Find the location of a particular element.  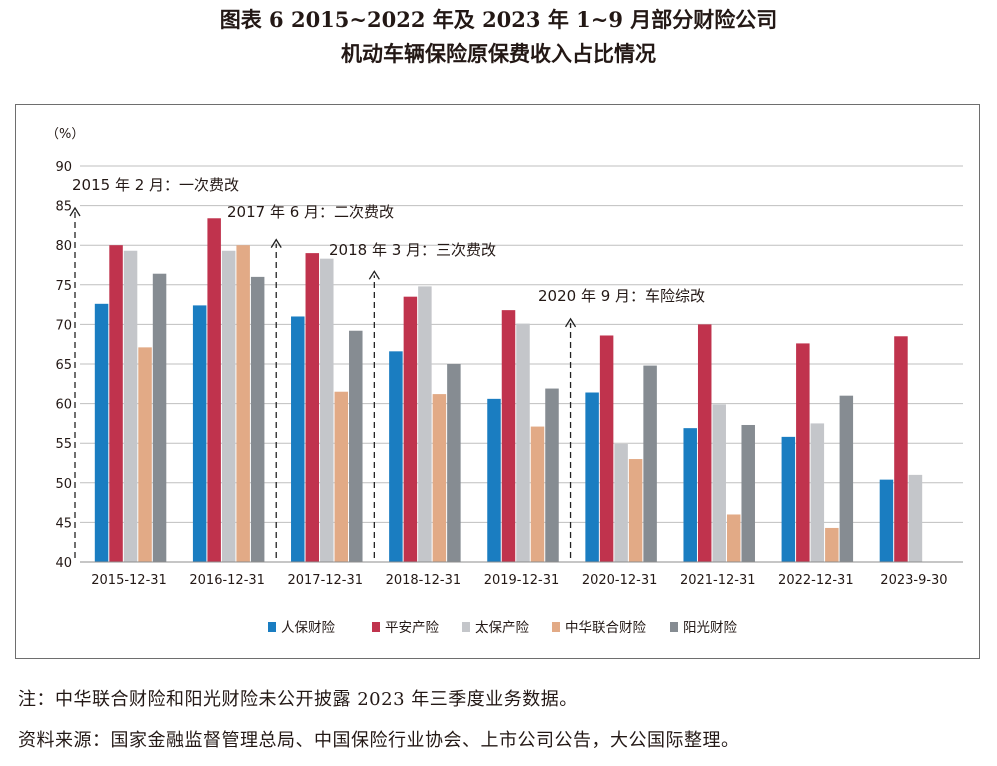

y-tick-label: 60 is located at coordinates (63, 405).